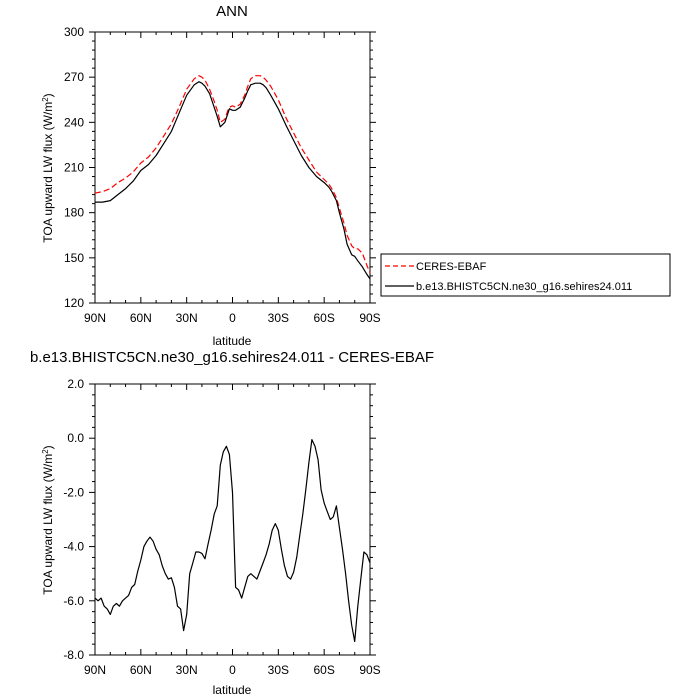 The image size is (700, 700). I want to click on bottom-ytick-label: -2.0, so click(73, 492).